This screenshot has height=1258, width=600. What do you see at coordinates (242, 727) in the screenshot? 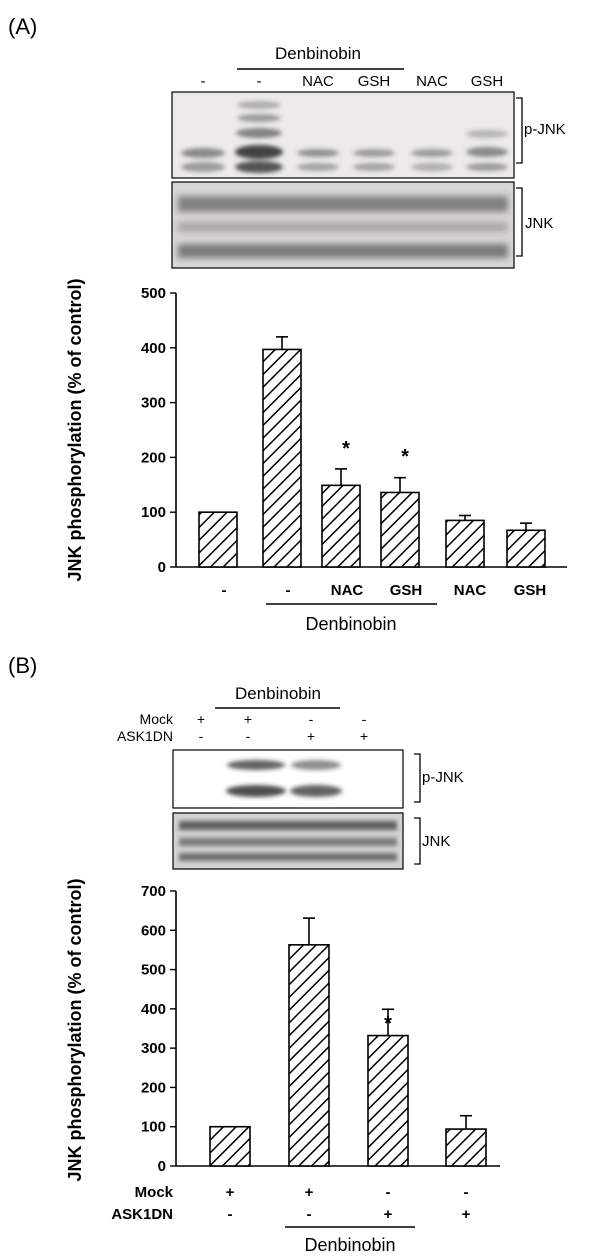
I see `blot-lane-labels: Mock ASK1DN + + - - - - + +` at bounding box center [242, 727].